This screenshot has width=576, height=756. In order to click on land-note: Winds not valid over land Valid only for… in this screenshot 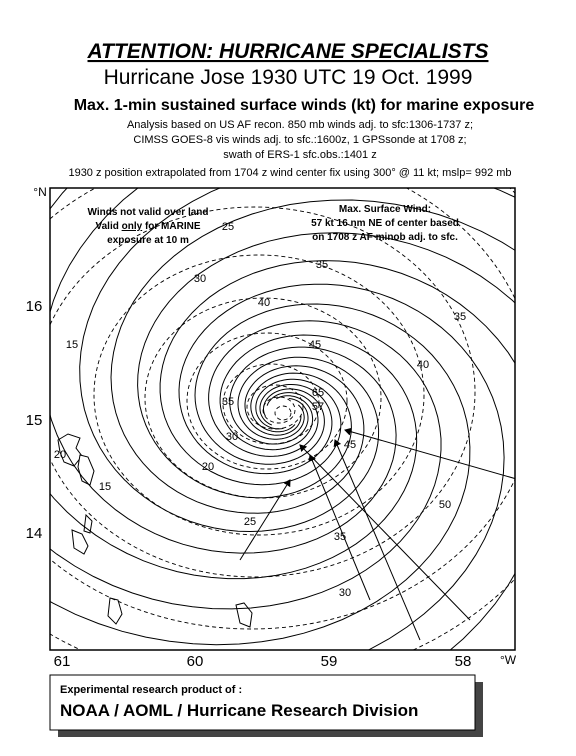, I will do `click(147, 226)`.